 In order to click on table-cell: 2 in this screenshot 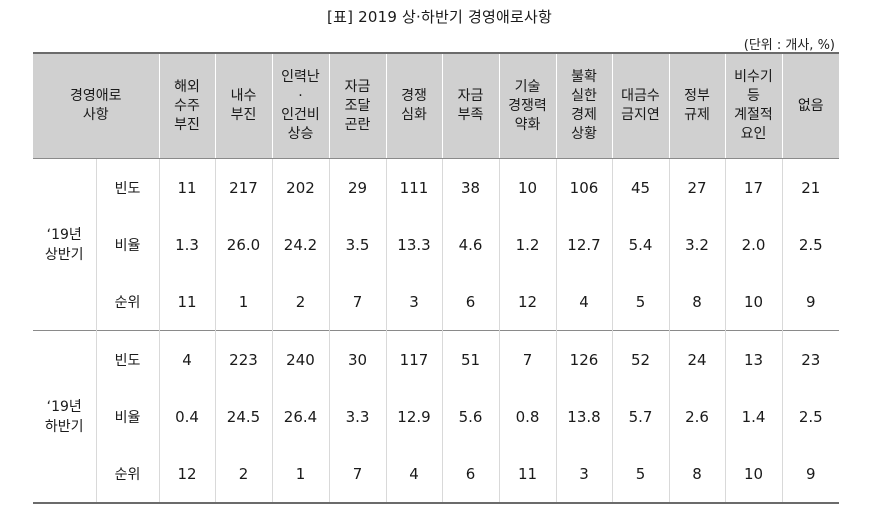, I will do `click(243, 474)`.